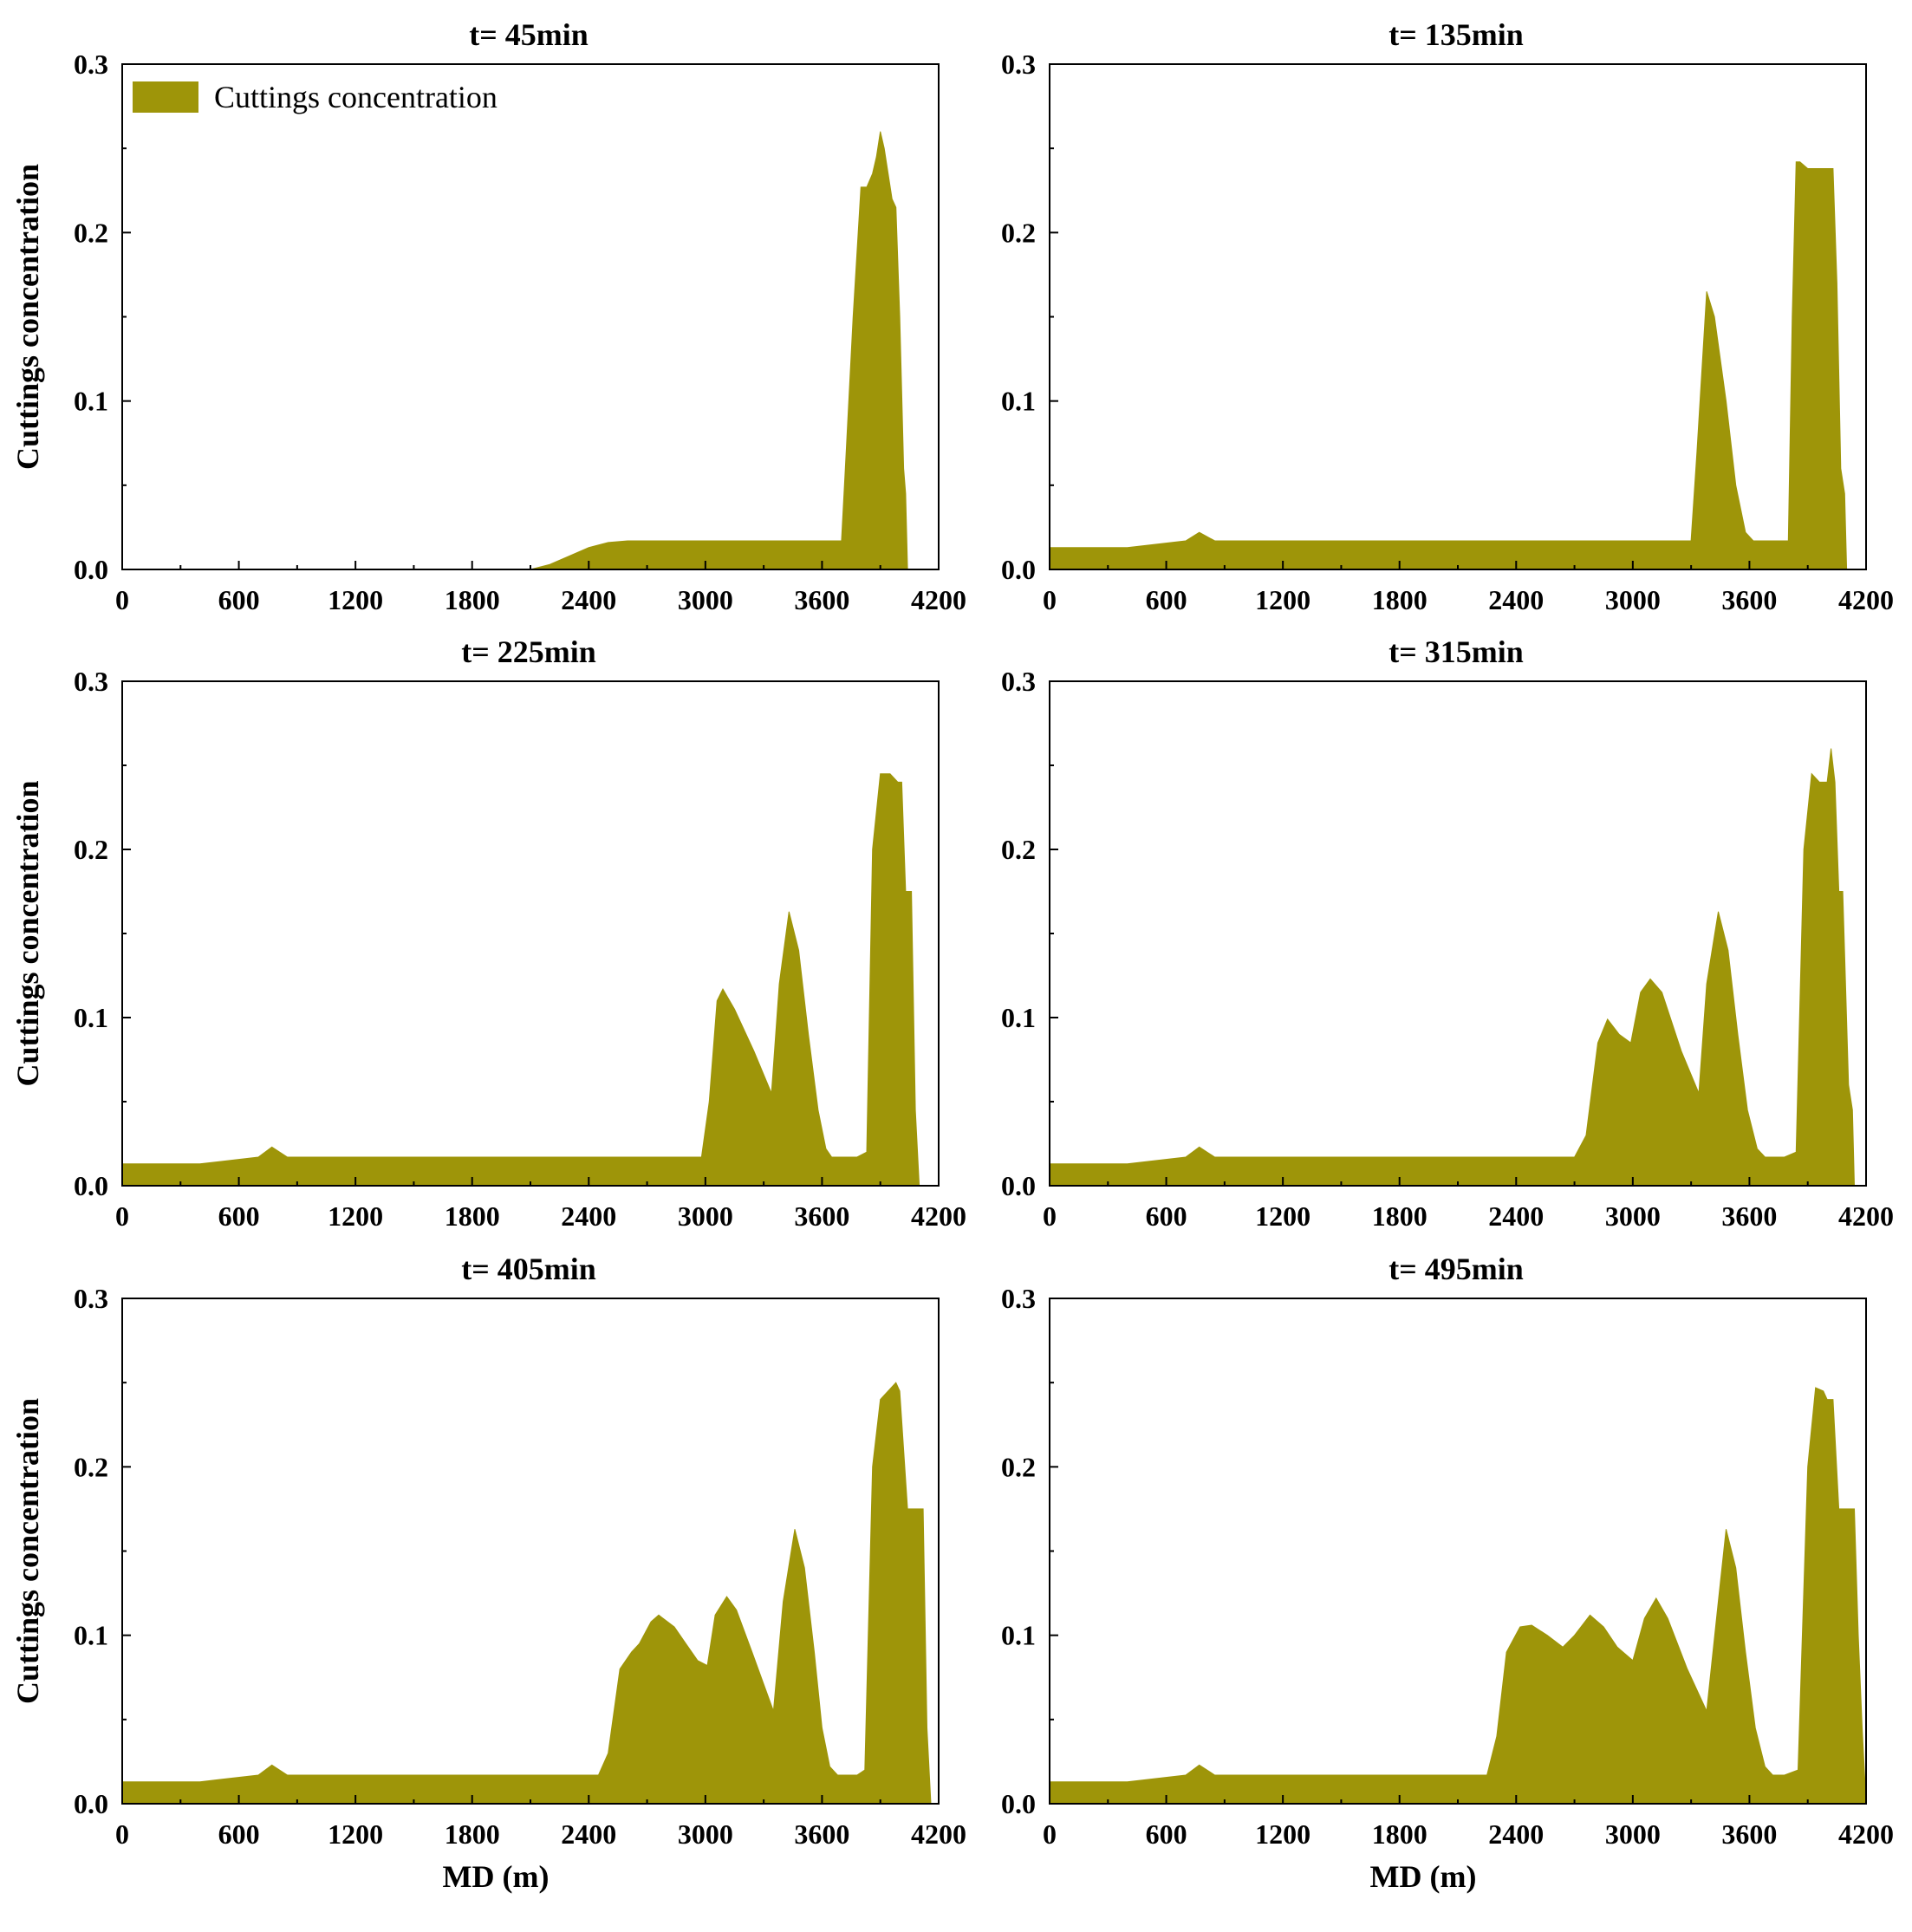 This screenshot has height=1932, width=1912. What do you see at coordinates (529, 34) in the screenshot?
I see `chart-title: t= 45min` at bounding box center [529, 34].